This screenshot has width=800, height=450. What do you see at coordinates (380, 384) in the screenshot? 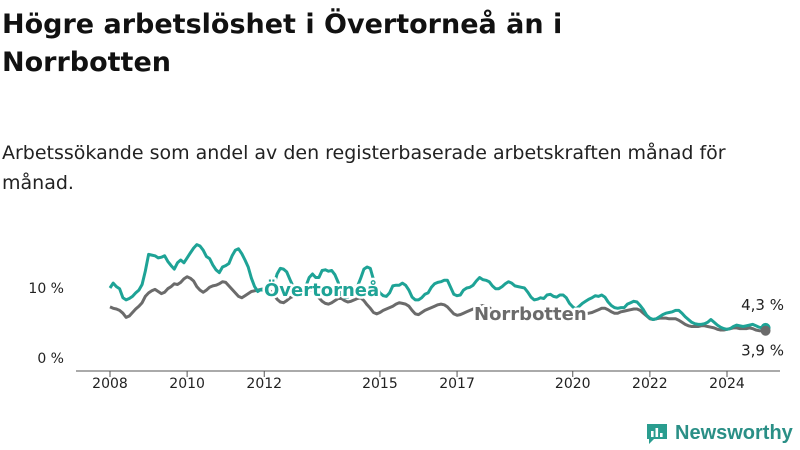
I see `x-tick-label: 2015` at bounding box center [380, 384].